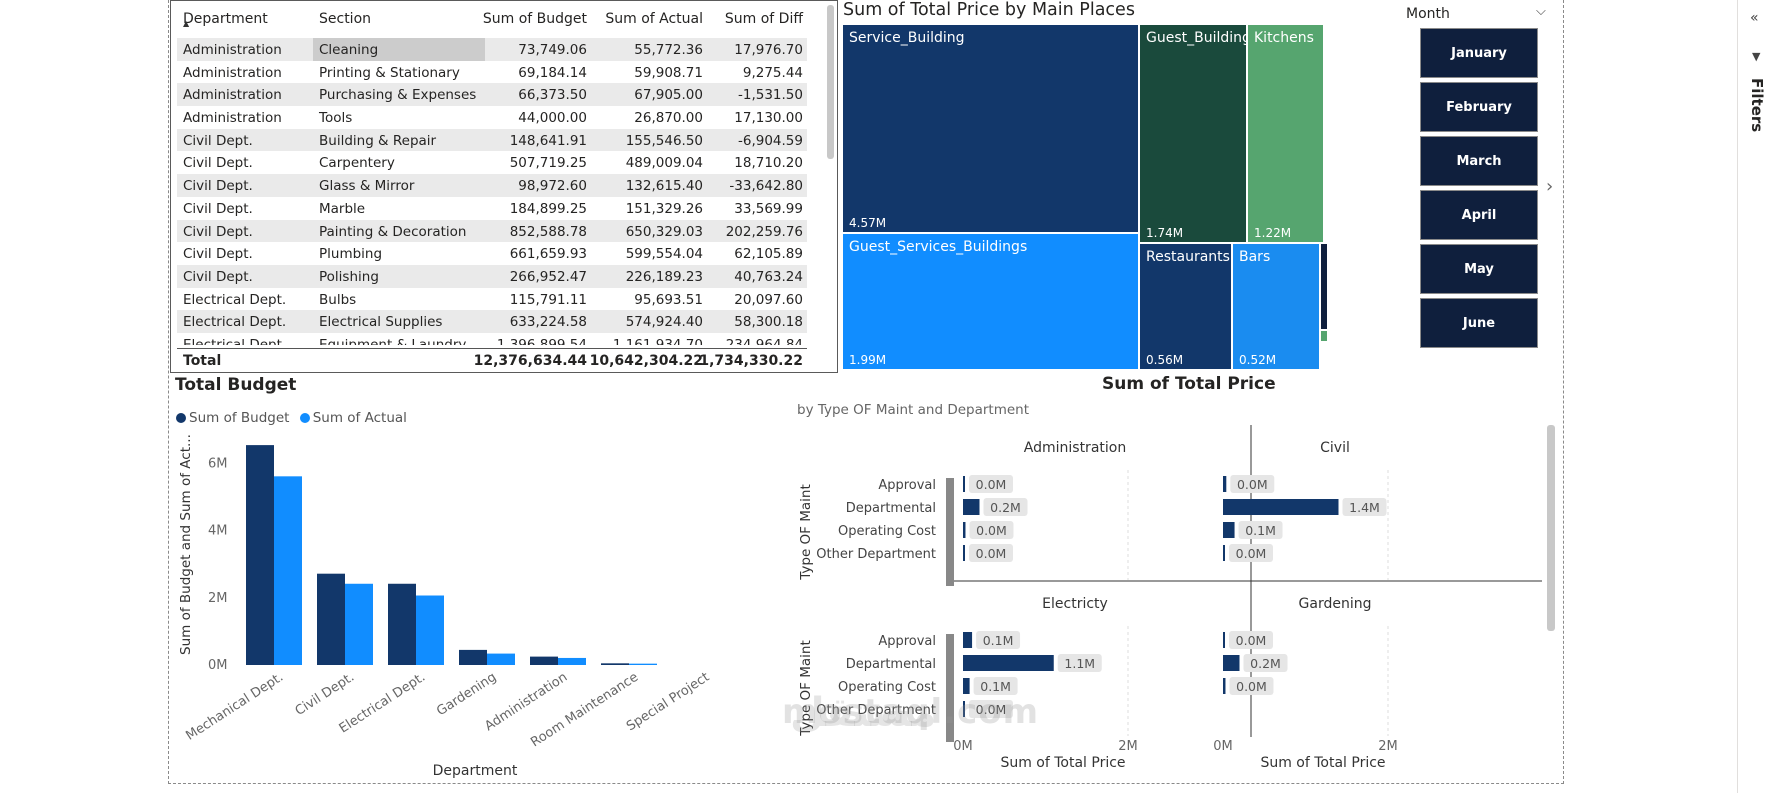 The width and height of the screenshot is (1774, 793). I want to click on legend-actual: Sum of Actual, so click(359, 418).